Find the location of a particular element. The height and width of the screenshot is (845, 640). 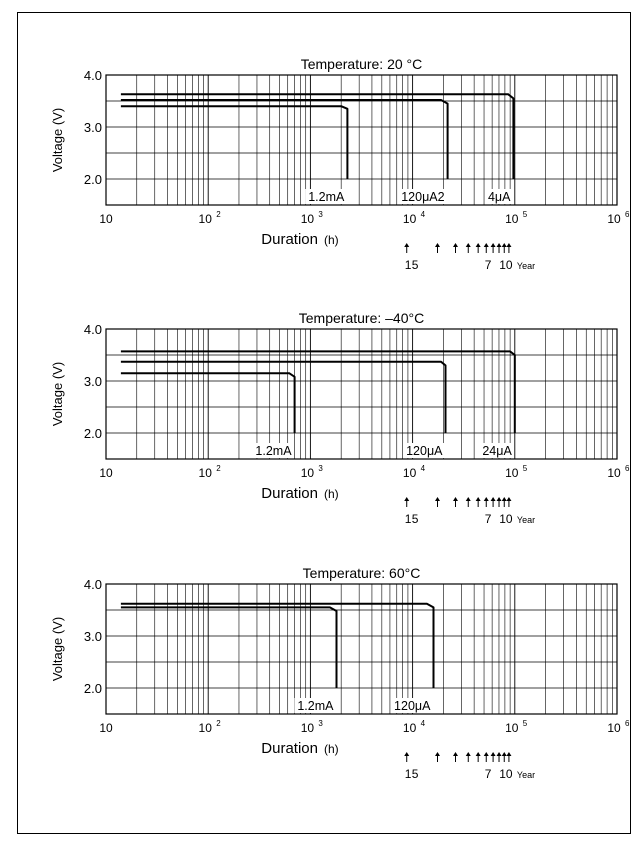

series-label: 1.2mA is located at coordinates (273, 451).